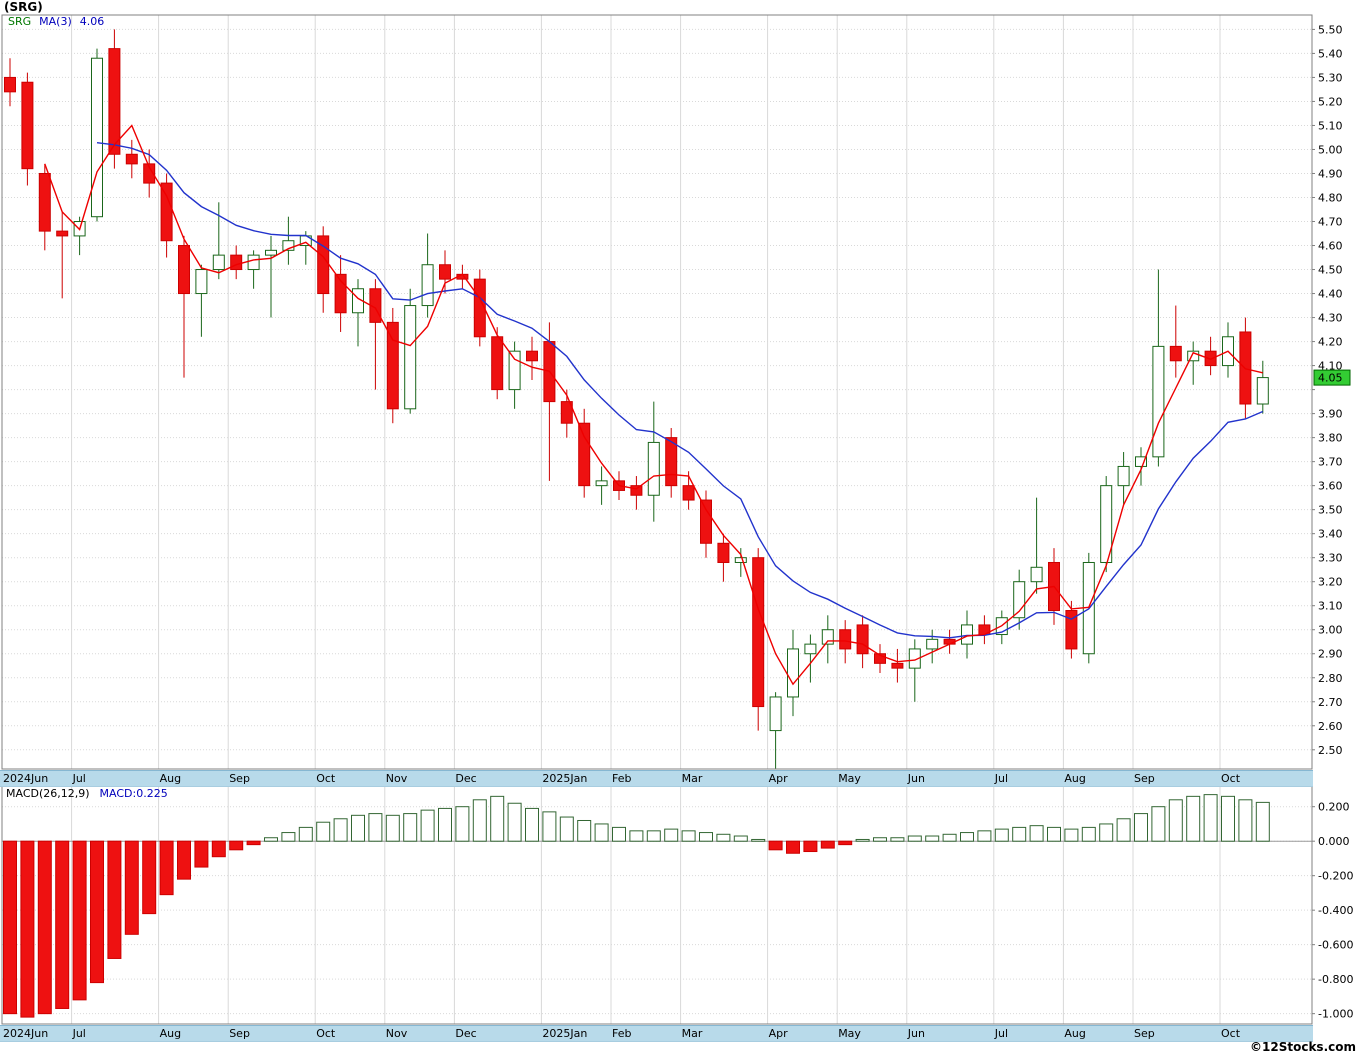  I want to click on ma-value: 4.06, so click(92, 21).